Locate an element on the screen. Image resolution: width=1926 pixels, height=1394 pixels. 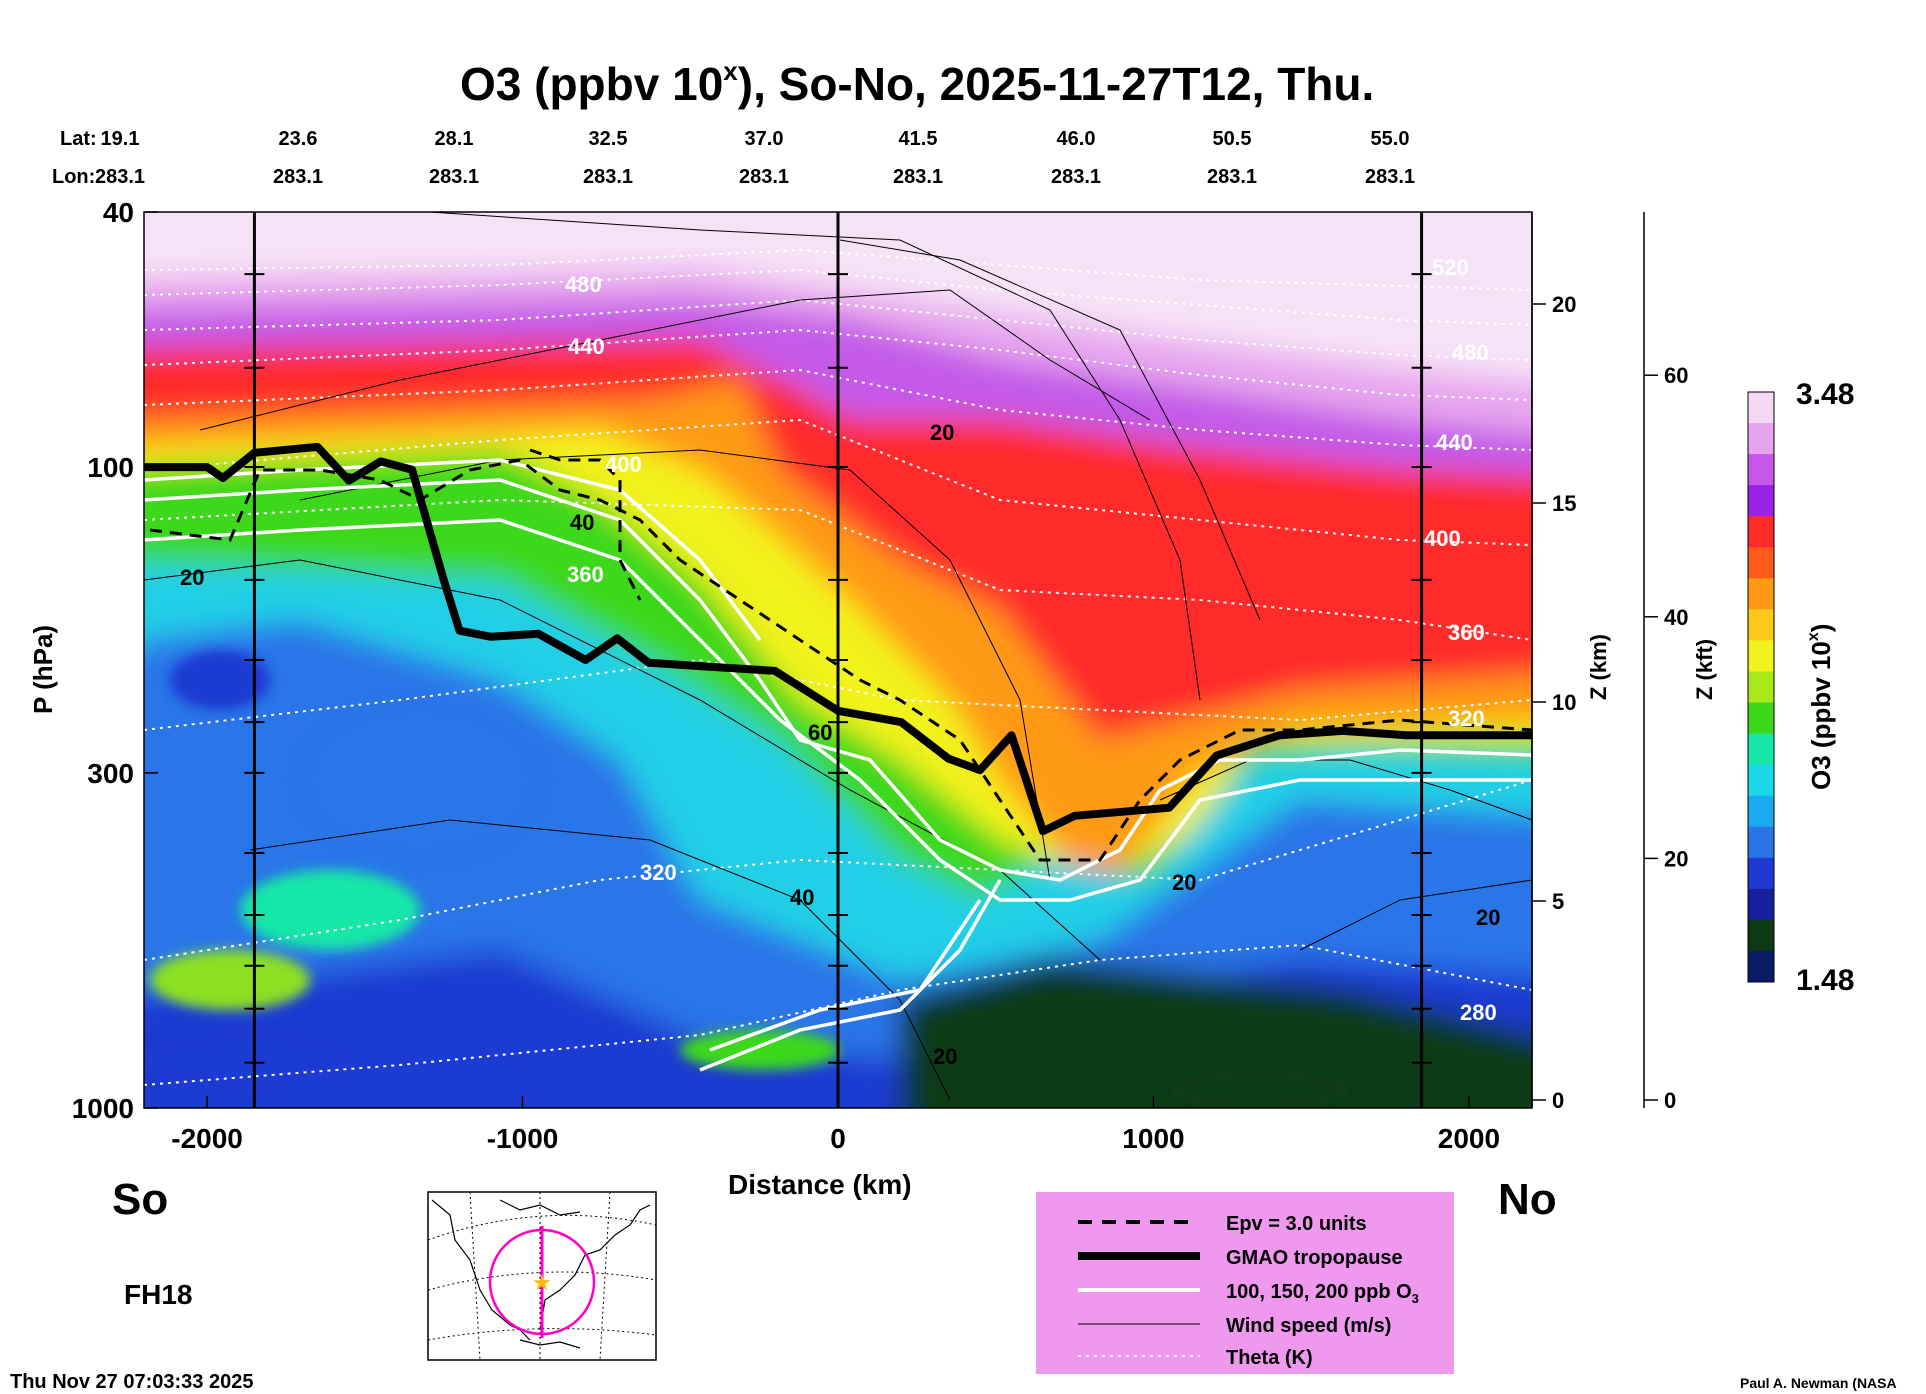
theta-label: 320 is located at coordinates (658, 872).